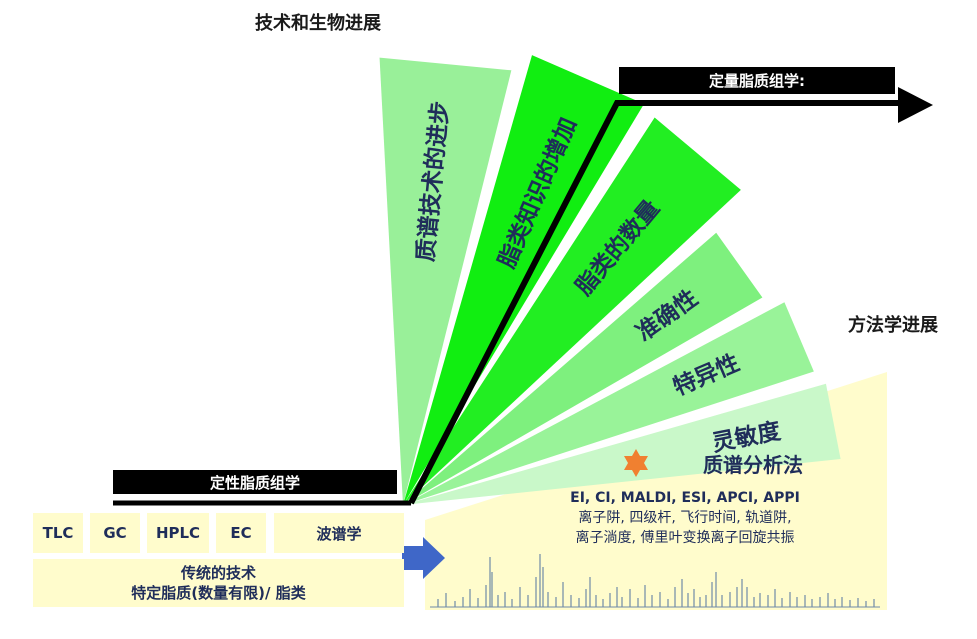 The height and width of the screenshot is (639, 977). Describe the element at coordinates (893, 325) in the screenshot. I see `method-title: 方法学进展` at that location.